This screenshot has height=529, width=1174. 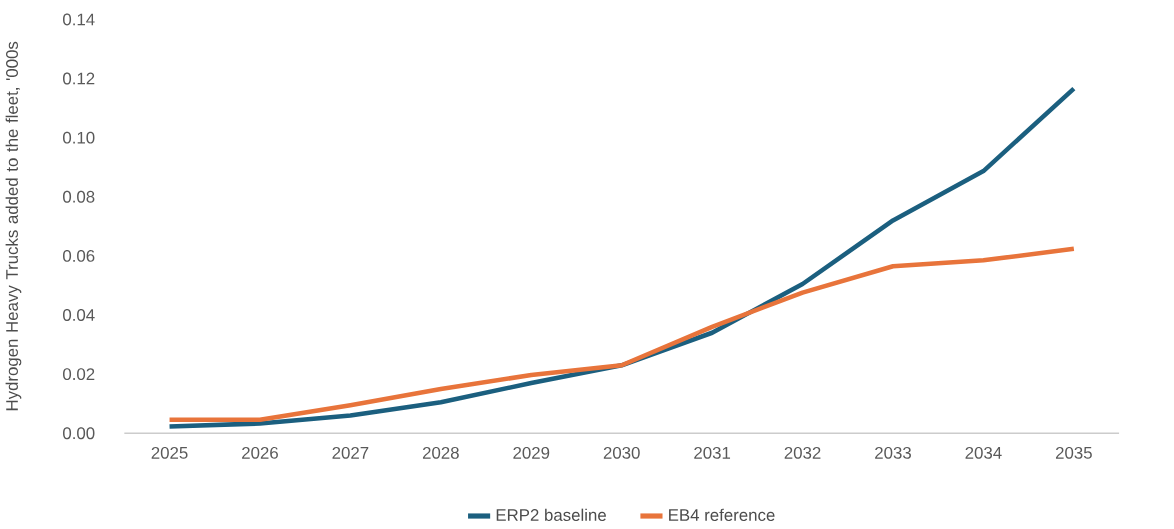 I want to click on y-axis-title: Hydrogen Heavy Trucks added to the fleet, '000s, so click(x=13, y=226).